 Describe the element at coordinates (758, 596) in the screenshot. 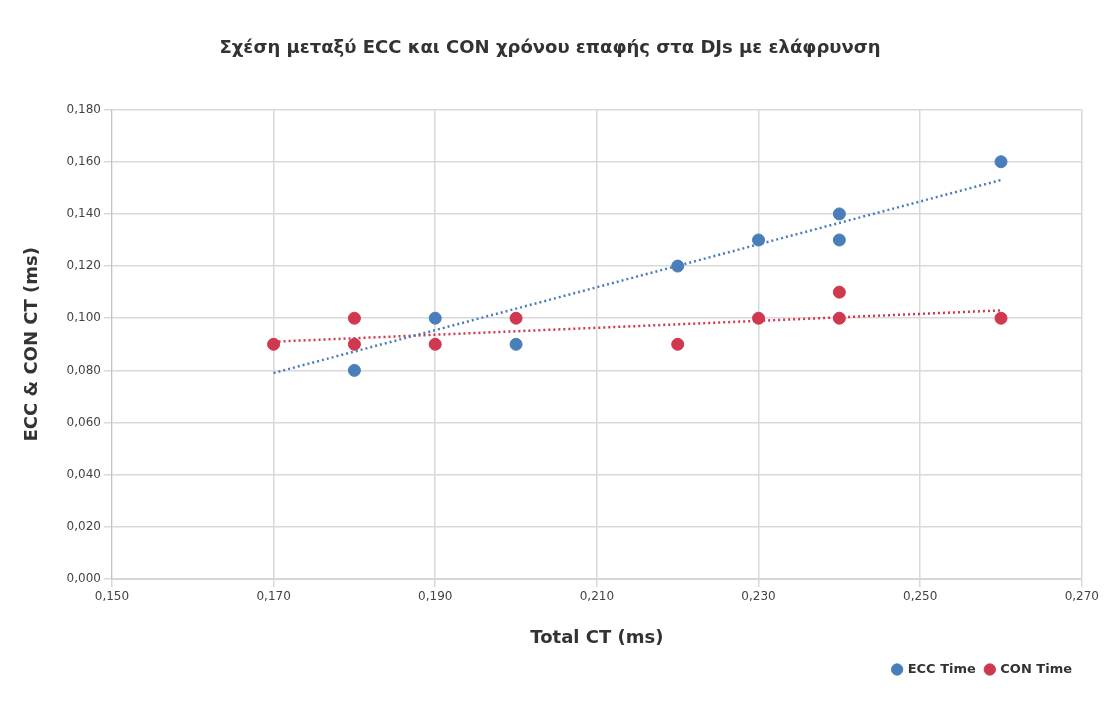

I see `x-tick-label: 0,230` at that location.